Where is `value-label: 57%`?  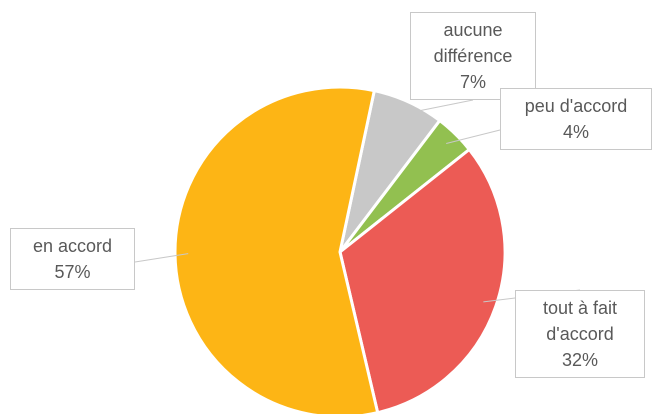 value-label: 57% is located at coordinates (72, 272).